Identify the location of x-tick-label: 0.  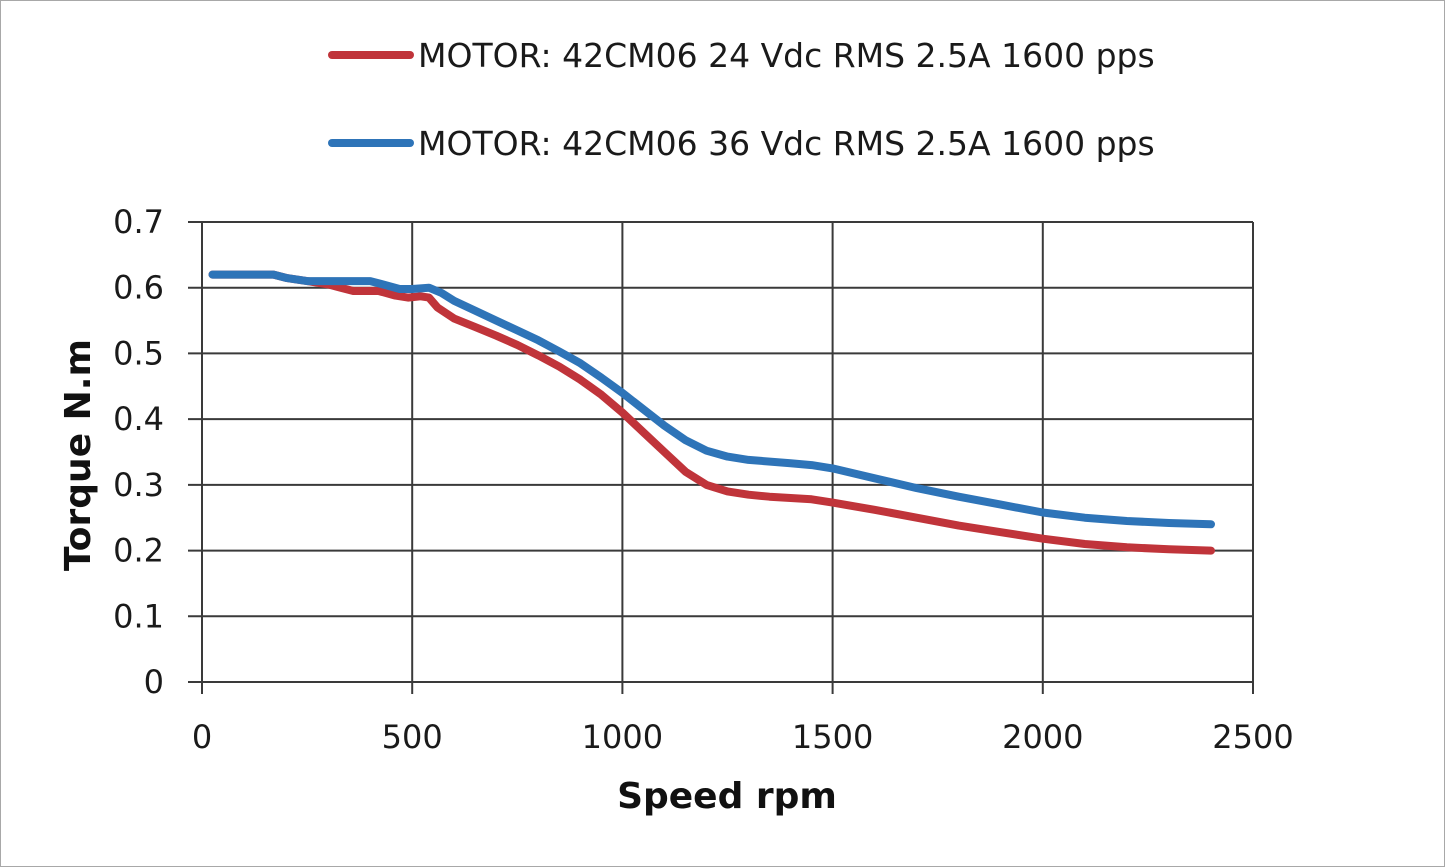
(202, 737).